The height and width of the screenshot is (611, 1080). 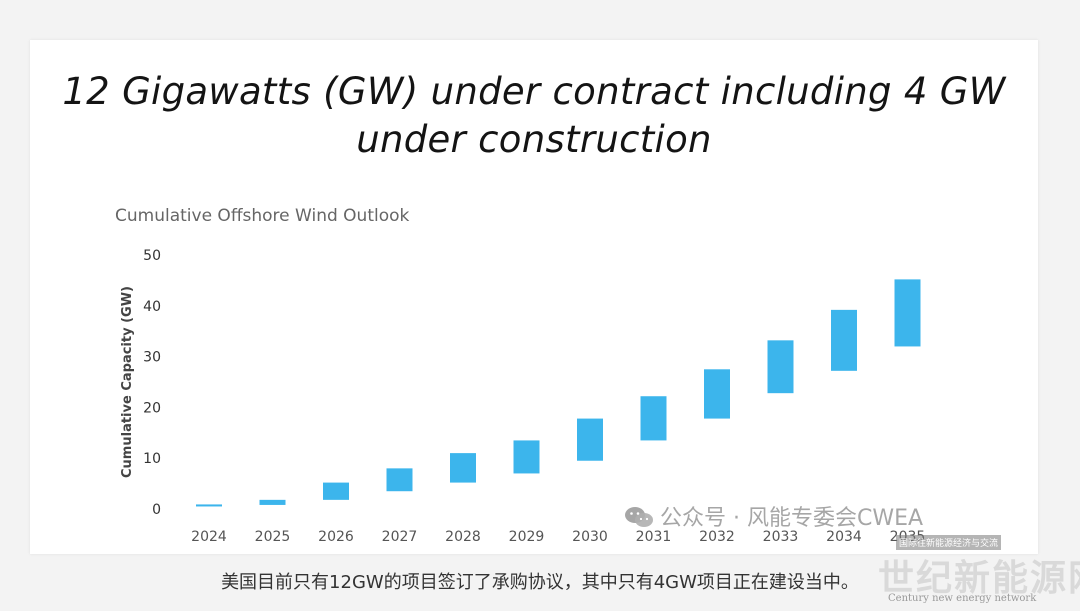 I want to click on bar-2029, so click(x=526, y=457).